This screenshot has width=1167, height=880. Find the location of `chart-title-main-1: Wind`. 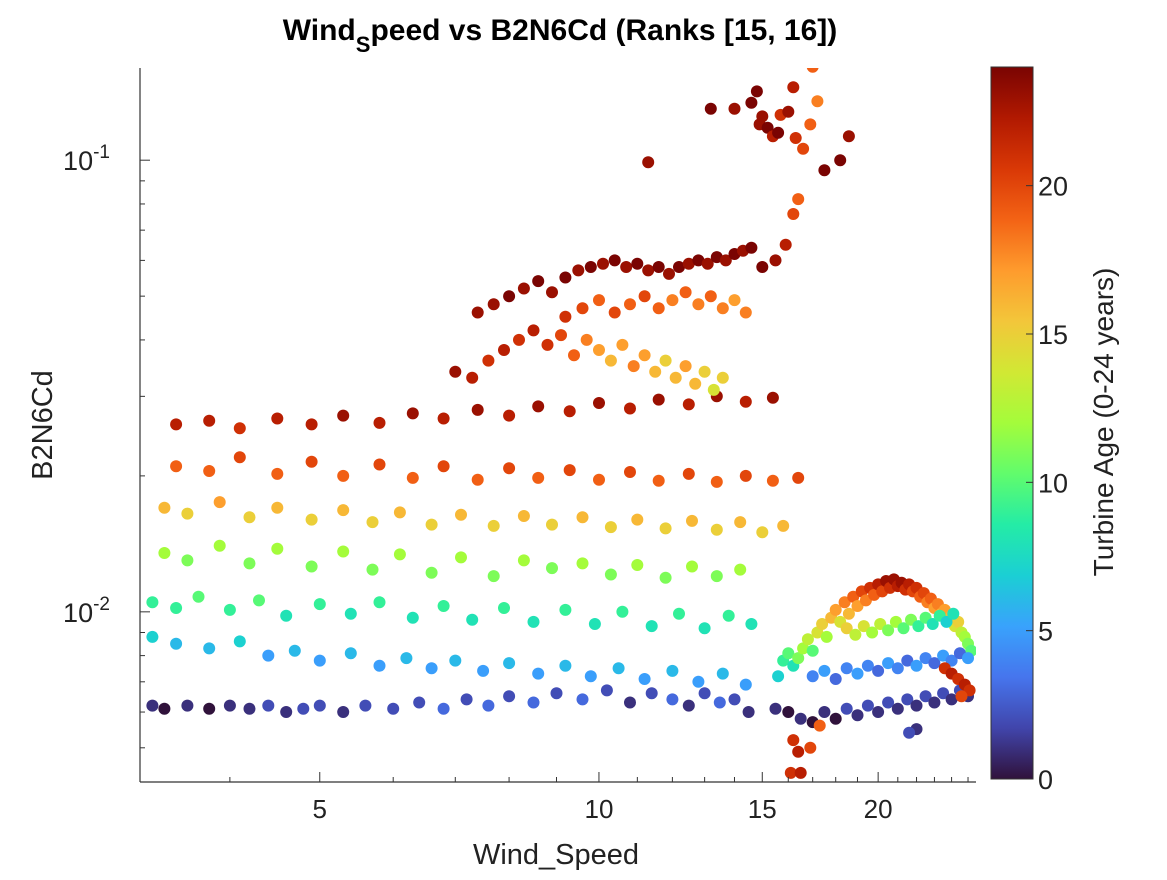

chart-title-main-1: Wind is located at coordinates (319, 30).